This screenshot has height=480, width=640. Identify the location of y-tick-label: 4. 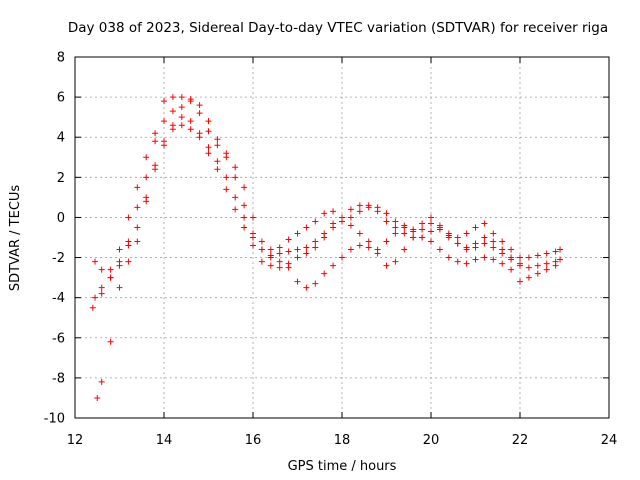
(61, 138).